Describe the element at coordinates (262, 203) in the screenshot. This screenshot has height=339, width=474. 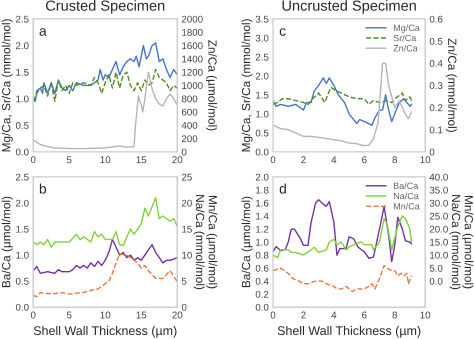
I see `y-tick-label: 1.6` at that location.